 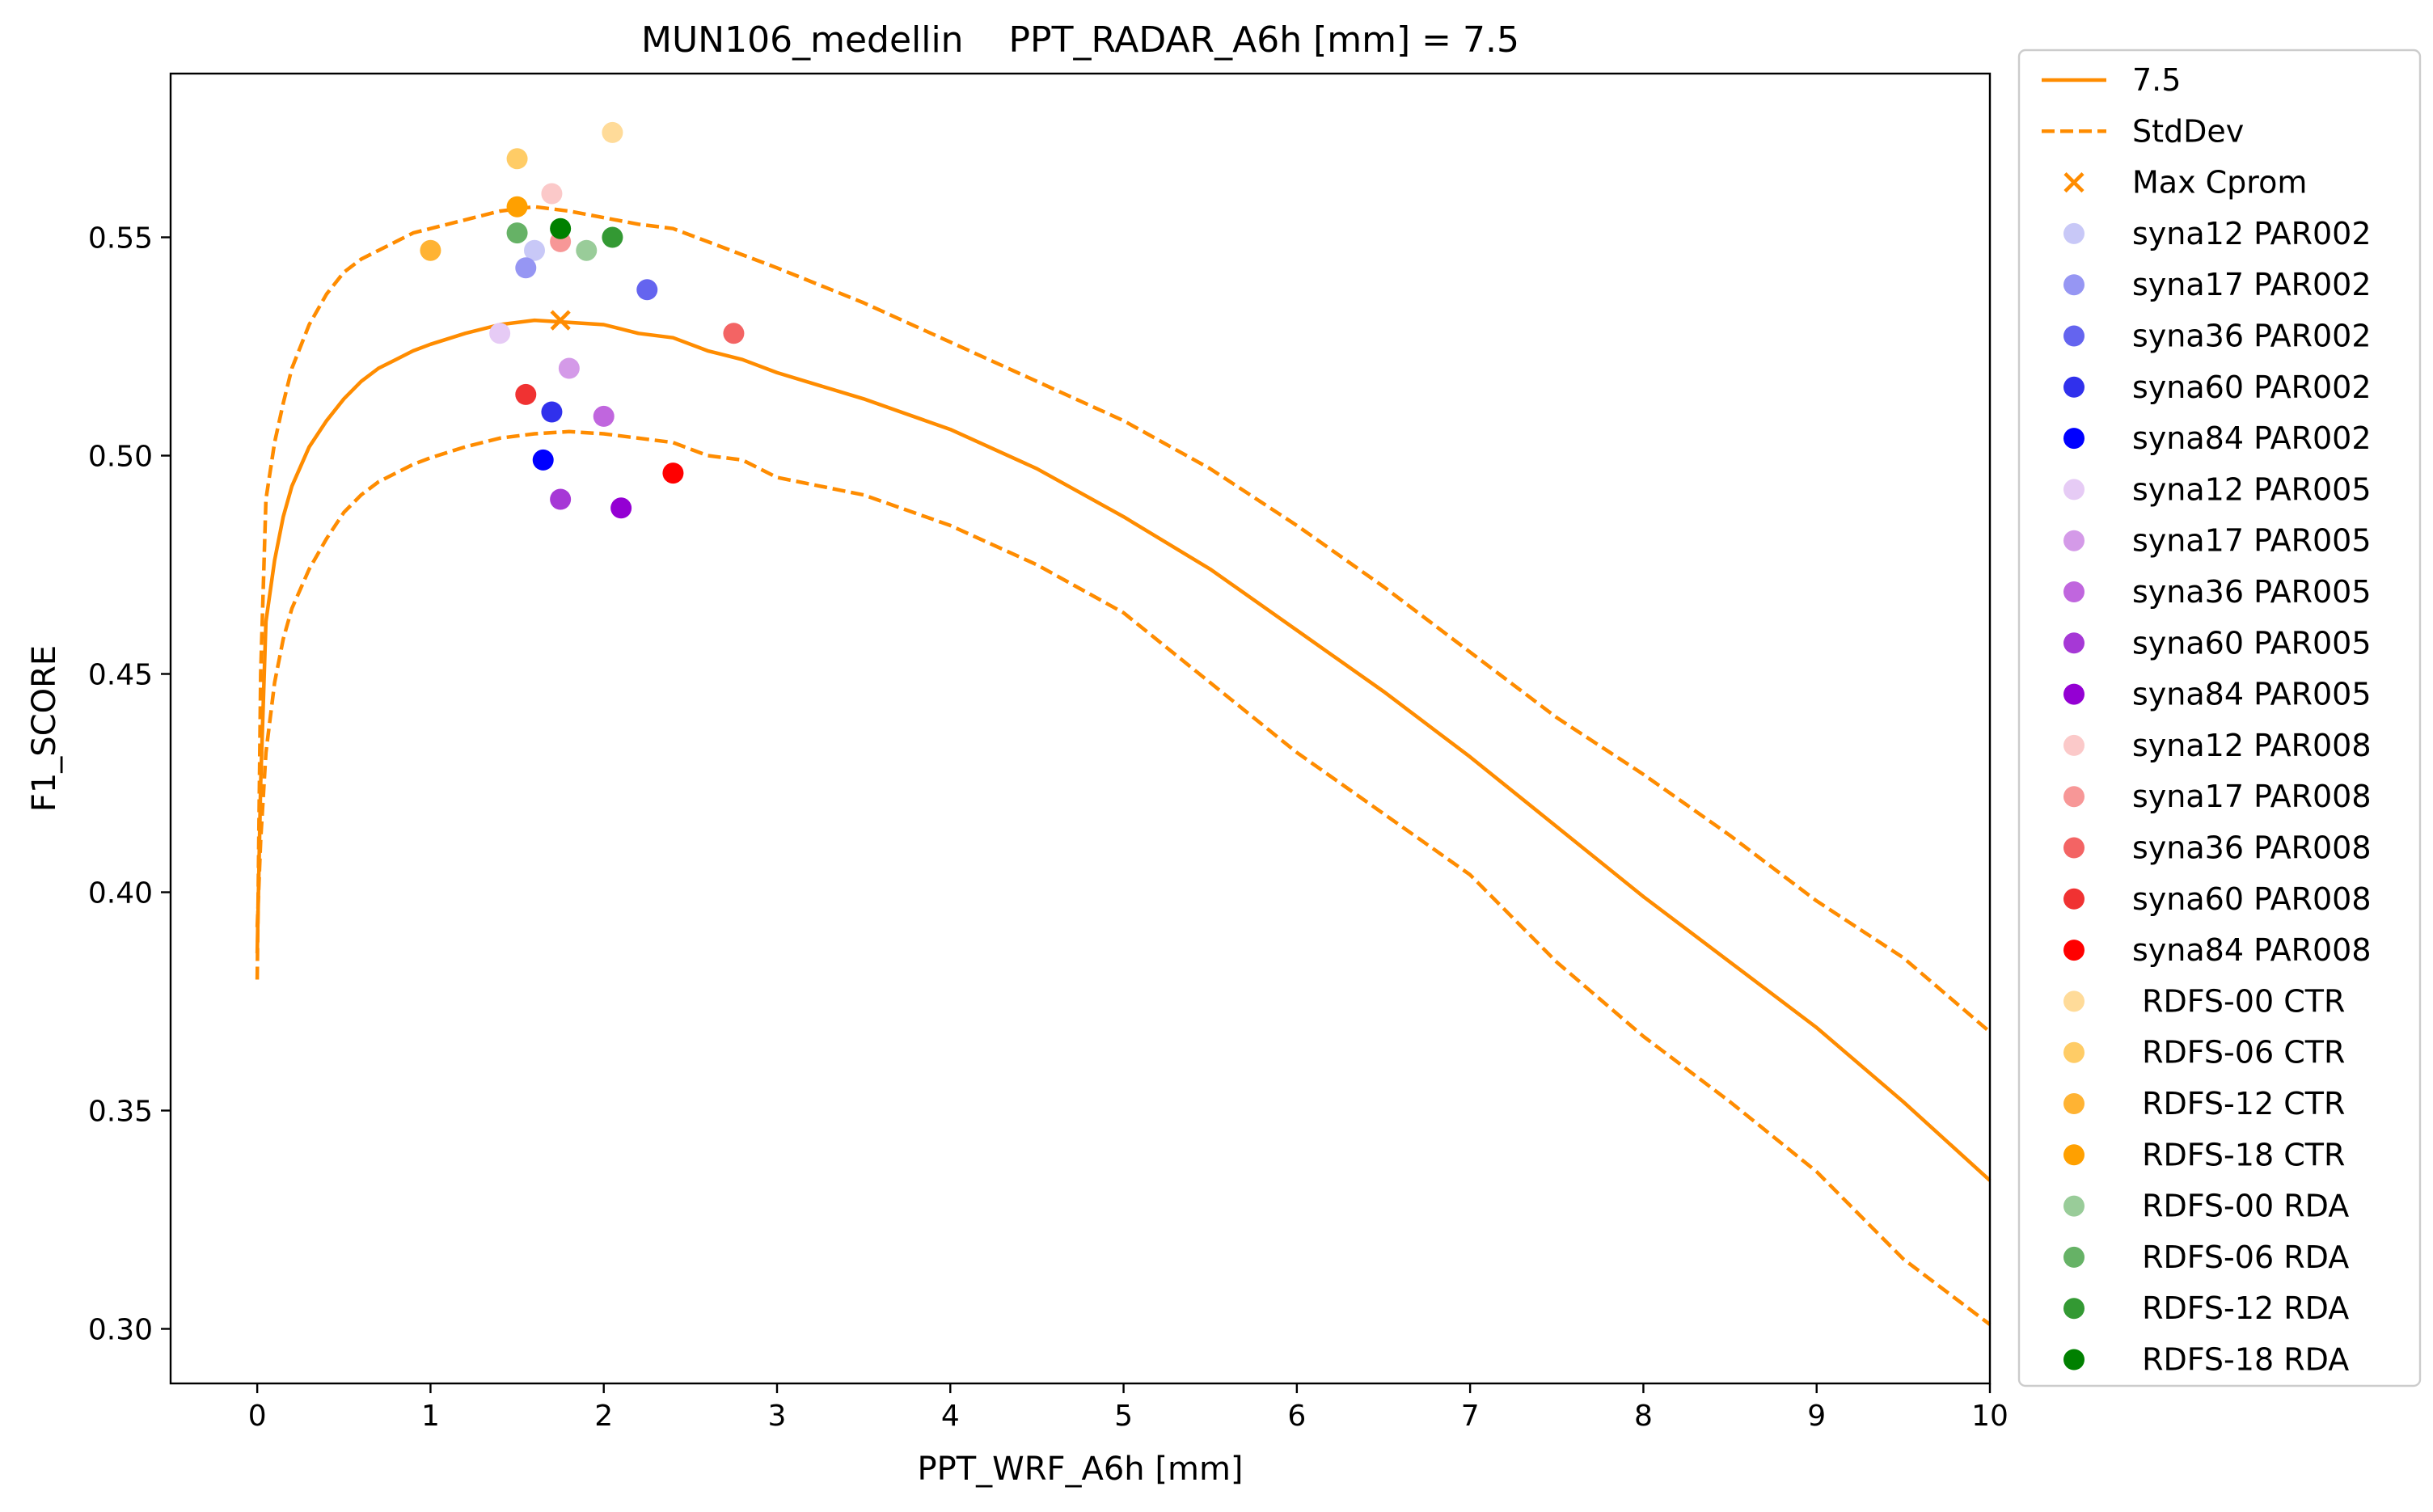 I want to click on max-cprom-marker, so click(x=560, y=320).